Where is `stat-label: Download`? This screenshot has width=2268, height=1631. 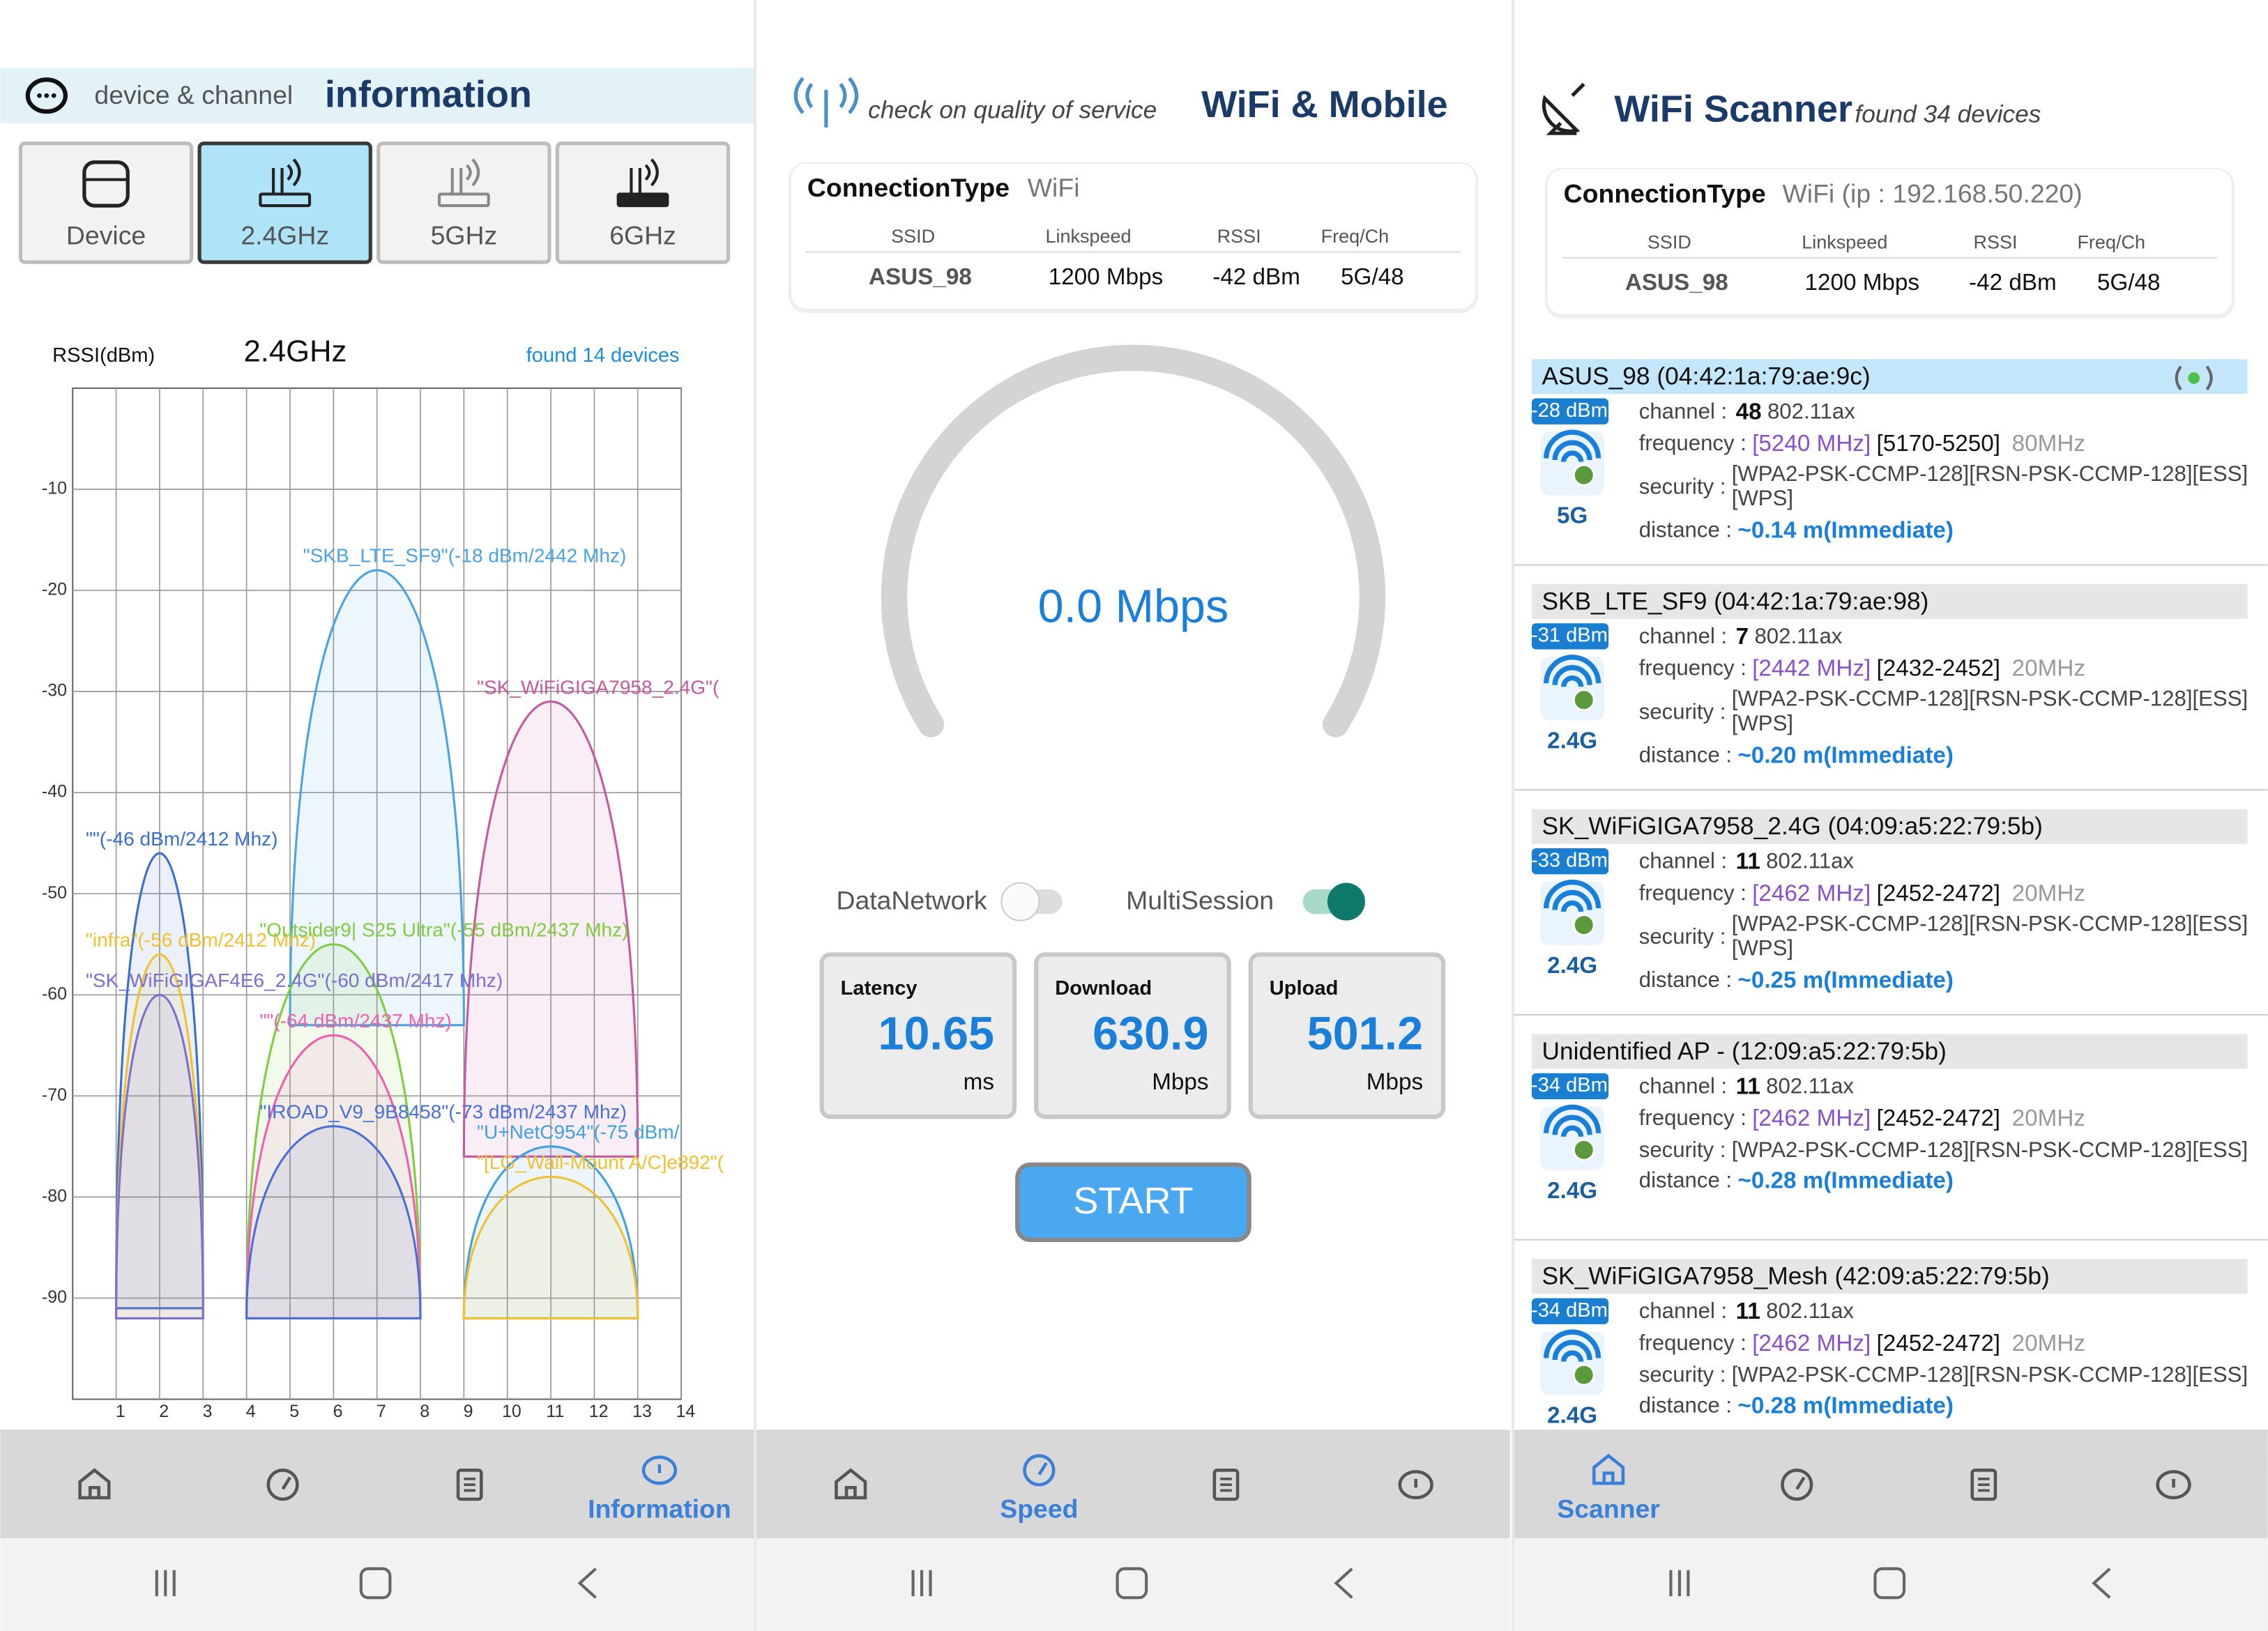 stat-label: Download is located at coordinates (1103, 988).